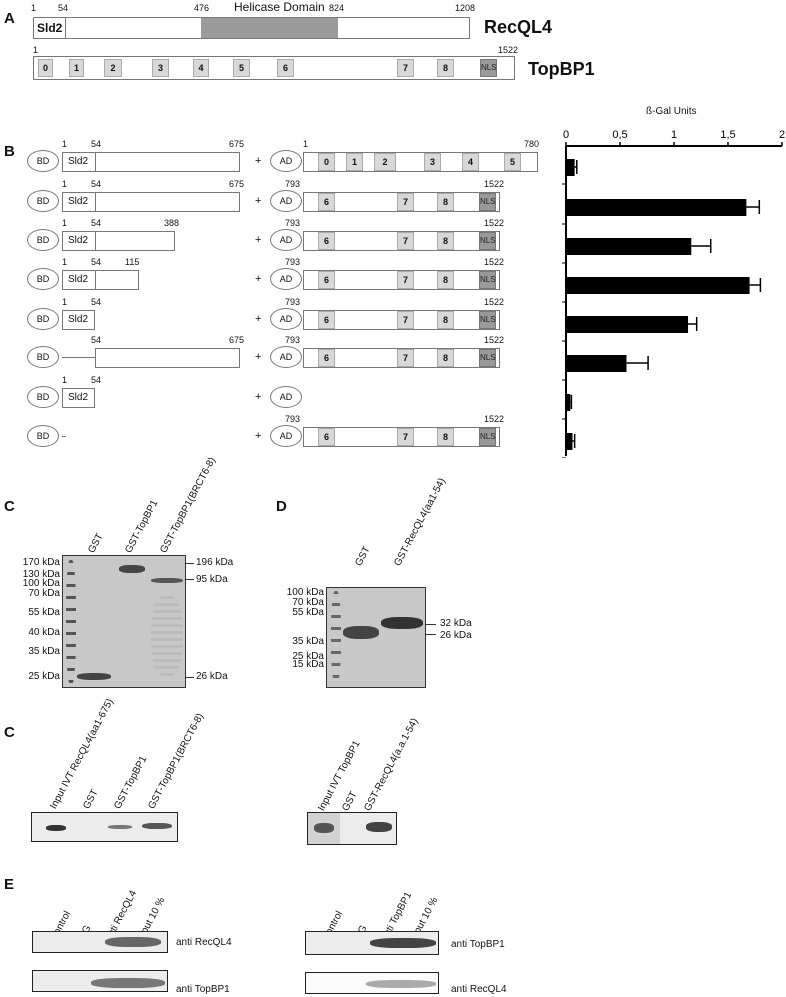 The width and height of the screenshot is (786, 997). Describe the element at coordinates (478, 944) in the screenshot. I see `e-right-blot-1-label: anti TopBP1` at that location.